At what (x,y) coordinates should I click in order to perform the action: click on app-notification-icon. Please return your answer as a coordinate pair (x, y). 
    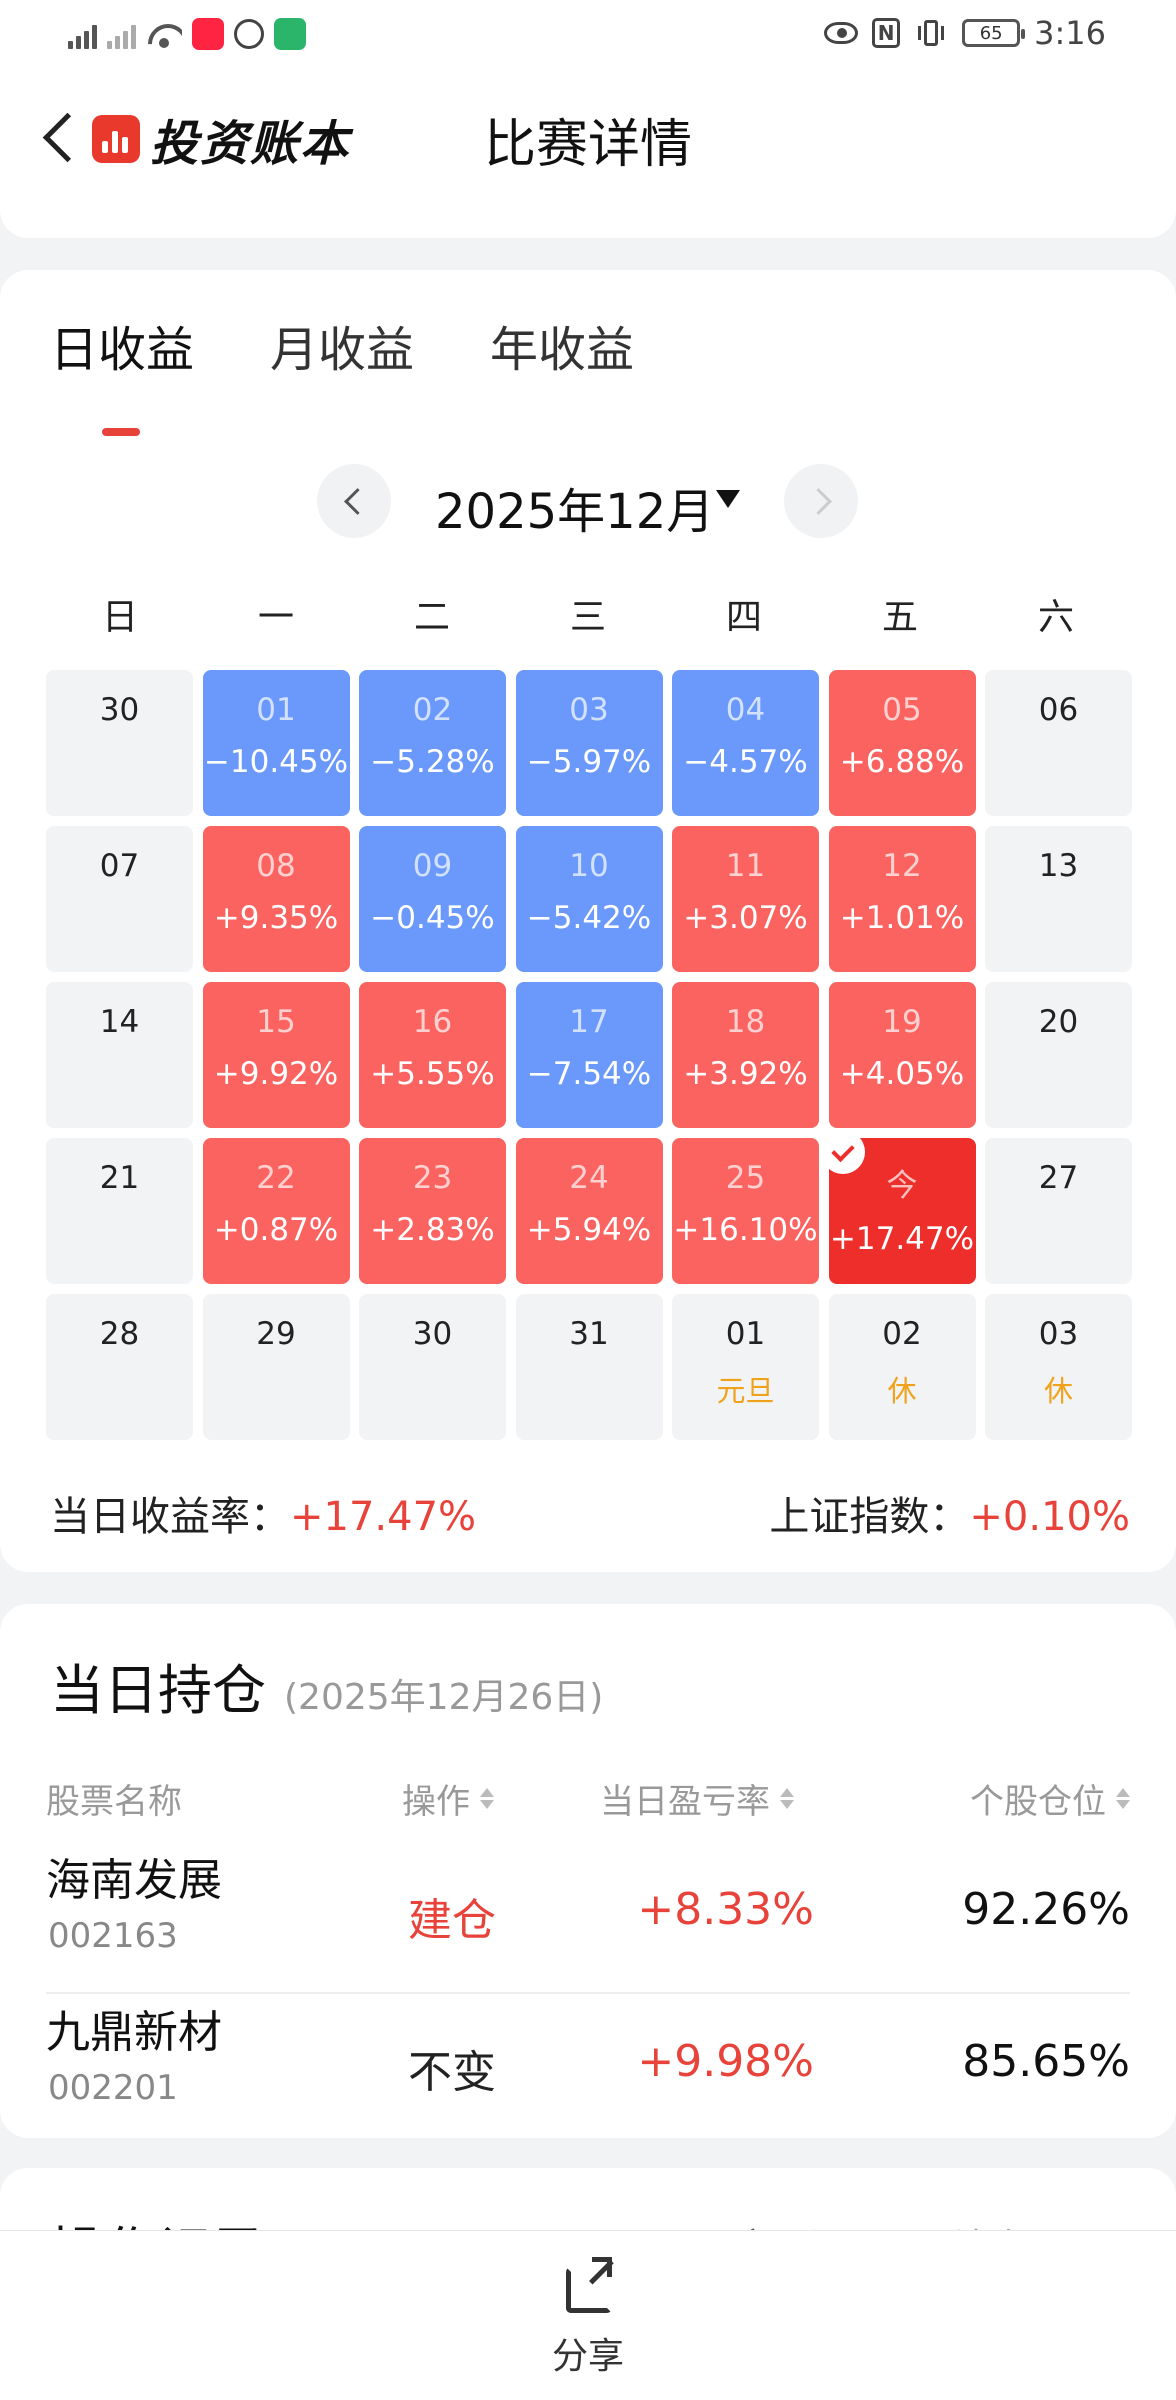
    Looking at the image, I should click on (290, 34).